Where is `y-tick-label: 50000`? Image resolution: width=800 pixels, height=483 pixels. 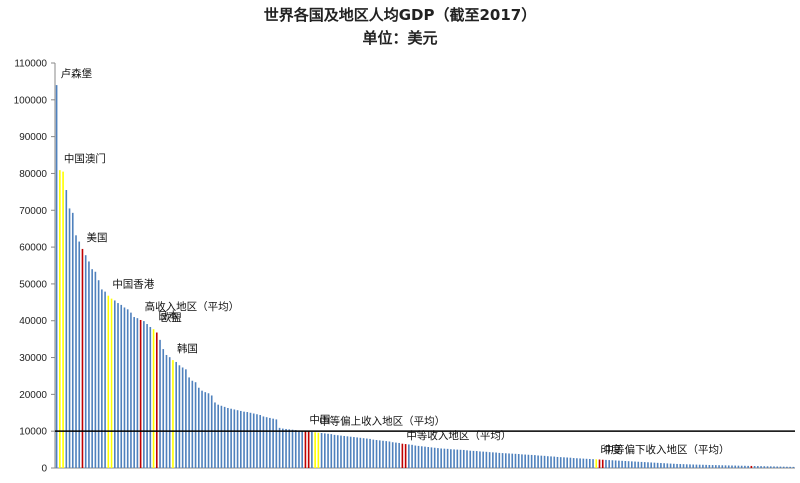
y-tick-label: 50000 is located at coordinates (33, 284).